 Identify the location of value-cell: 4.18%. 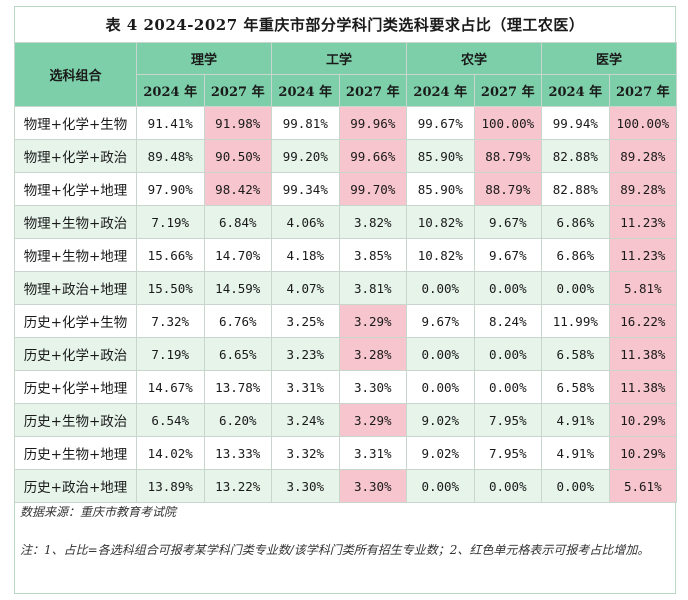
(305, 255).